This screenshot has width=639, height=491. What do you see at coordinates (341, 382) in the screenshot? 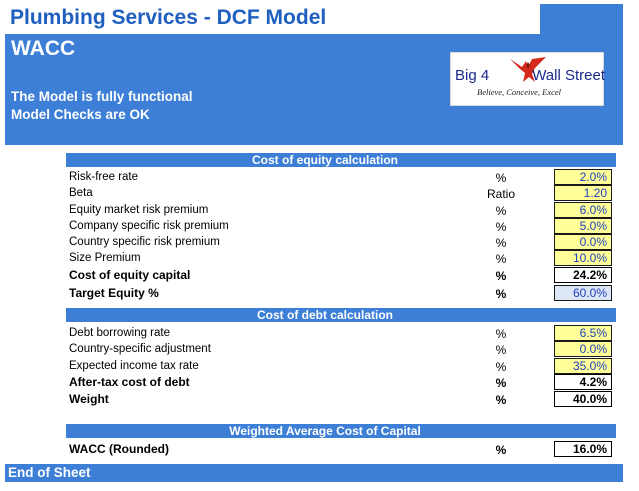
I see `table-row: After-tax cost of debt % 4.2%` at bounding box center [341, 382].